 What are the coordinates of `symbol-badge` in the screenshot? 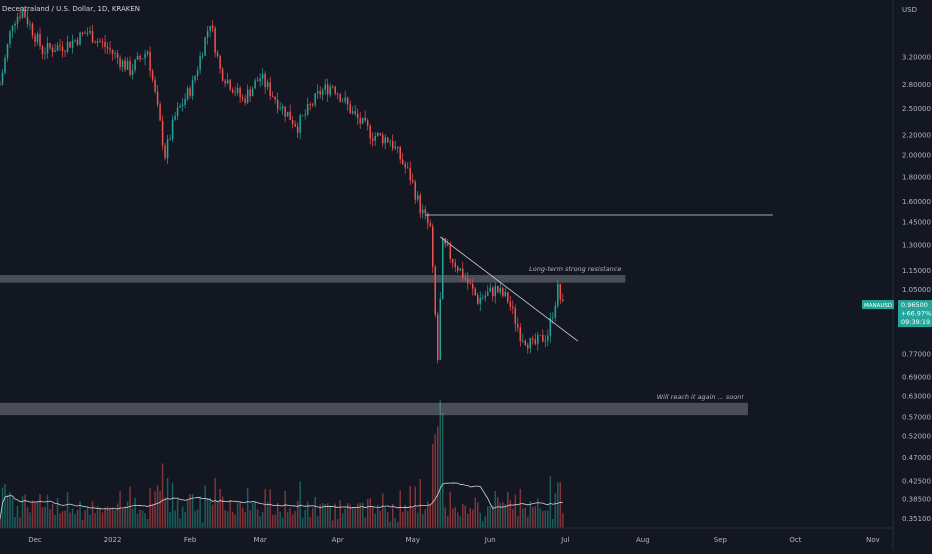 It's located at (878, 305).